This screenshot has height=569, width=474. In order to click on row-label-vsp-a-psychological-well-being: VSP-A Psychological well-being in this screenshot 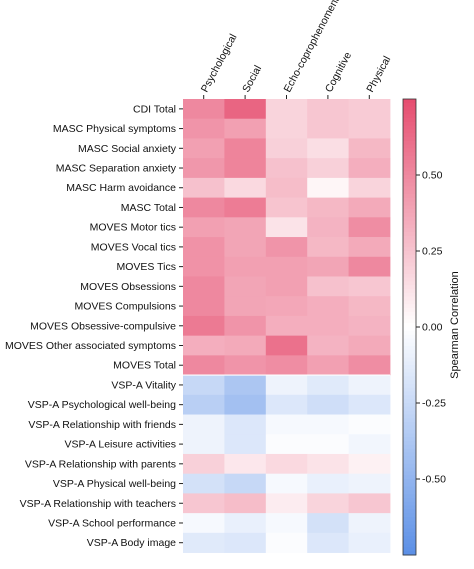, I will do `click(102, 405)`.